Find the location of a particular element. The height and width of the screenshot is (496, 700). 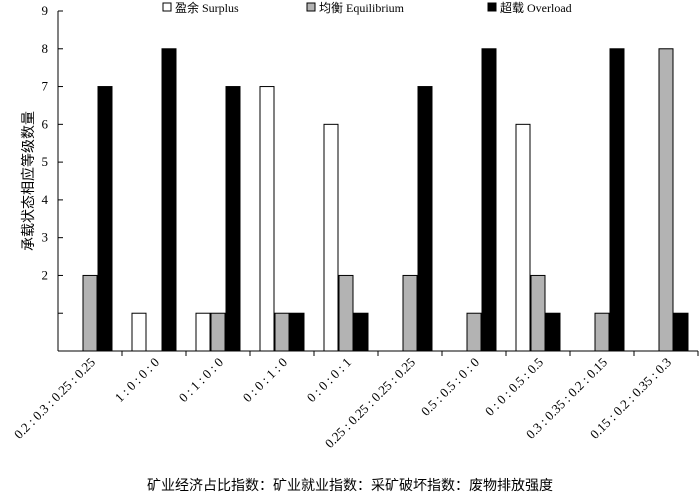

x-tick-label: 0.2 : 0.3 : 0.25 : 0.25 is located at coordinates (54, 398).